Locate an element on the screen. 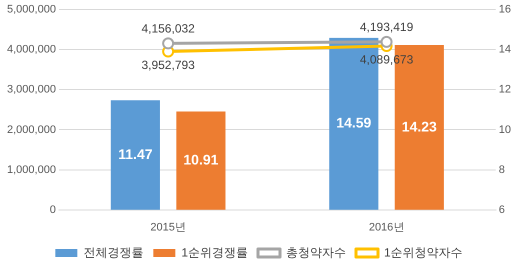  legend-label: 1순위경쟁률 is located at coordinates (214, 252).